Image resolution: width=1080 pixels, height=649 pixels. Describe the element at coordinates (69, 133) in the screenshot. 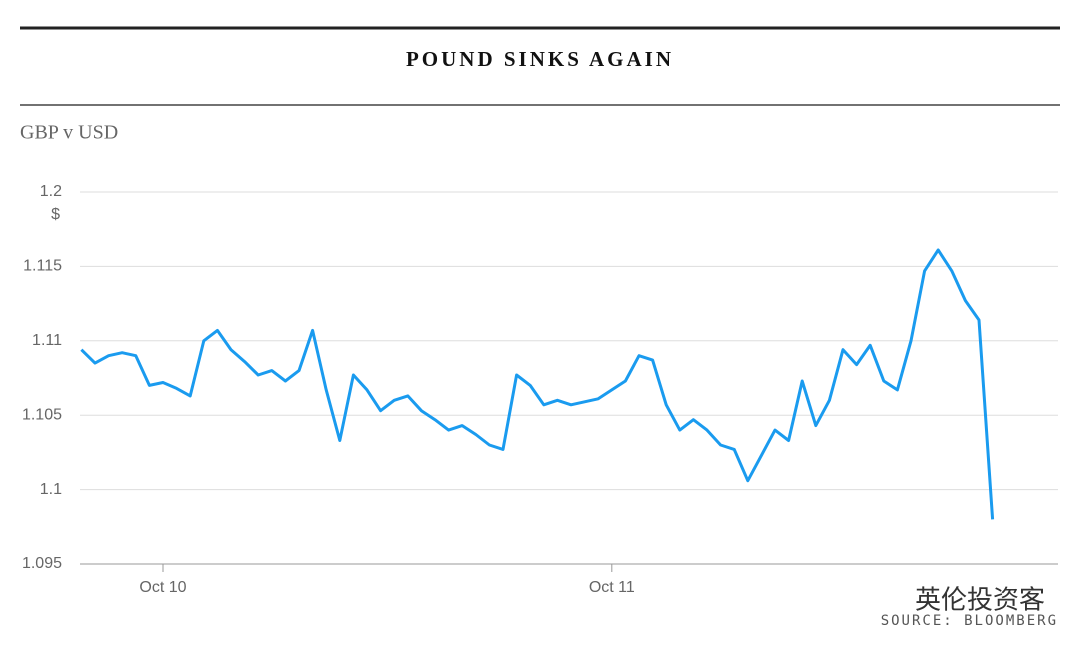

I see `y-axis-label: GBP v USD` at that location.